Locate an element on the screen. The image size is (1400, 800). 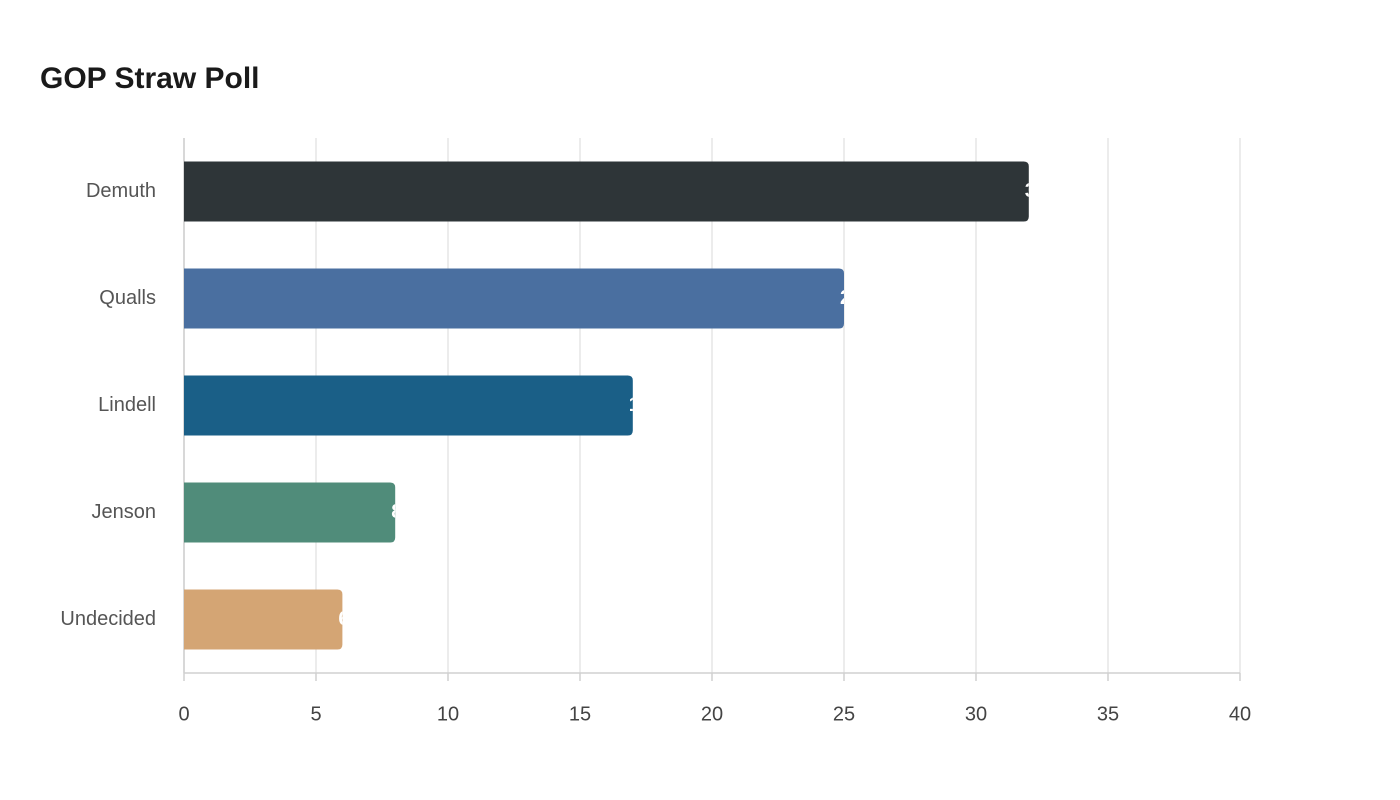
x-tick-label: 20 is located at coordinates (712, 714).